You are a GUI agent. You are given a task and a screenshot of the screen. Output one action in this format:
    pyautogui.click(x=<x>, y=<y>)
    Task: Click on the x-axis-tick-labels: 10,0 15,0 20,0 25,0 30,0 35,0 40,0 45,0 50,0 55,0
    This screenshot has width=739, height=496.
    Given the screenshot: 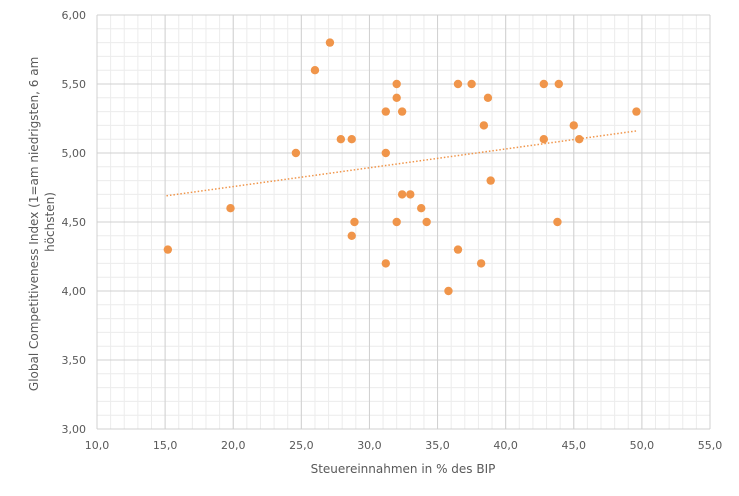 What is the action you would take?
    pyautogui.click(x=404, y=445)
    